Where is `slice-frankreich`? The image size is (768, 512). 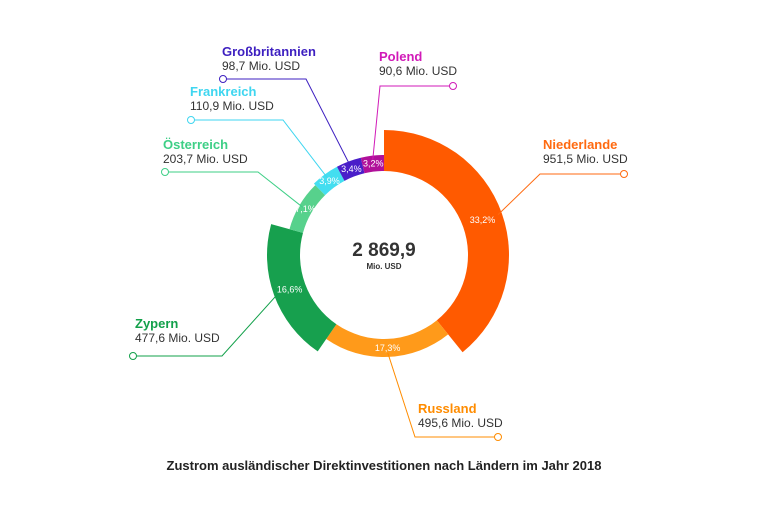 slice-frankreich is located at coordinates (329, 181).